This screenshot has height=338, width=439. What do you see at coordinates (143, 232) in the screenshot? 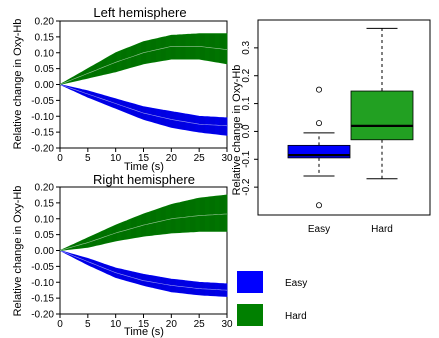
I see `right-mean-line-hard` at bounding box center [143, 232].